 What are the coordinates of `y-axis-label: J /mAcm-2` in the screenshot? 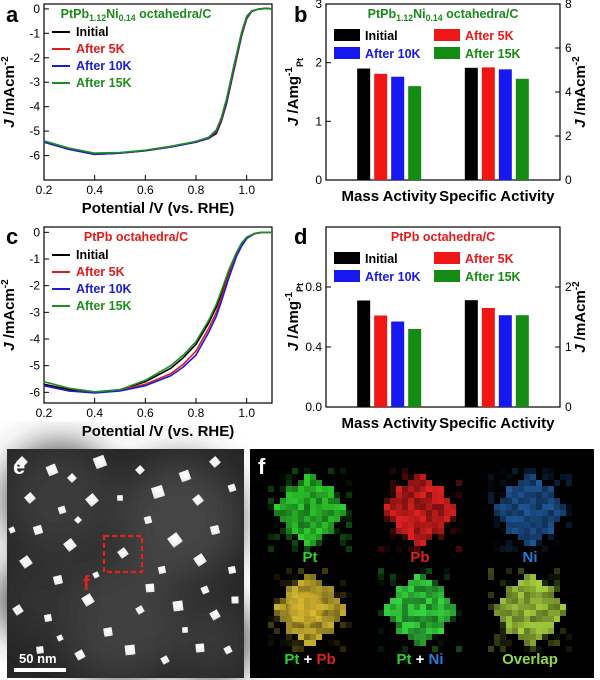 It's located at (9, 92).